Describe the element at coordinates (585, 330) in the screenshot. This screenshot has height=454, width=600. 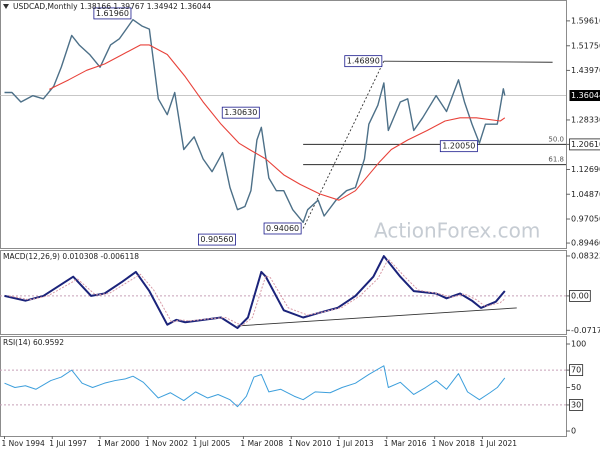
I see `y-tick-label: -0.071752` at that location.